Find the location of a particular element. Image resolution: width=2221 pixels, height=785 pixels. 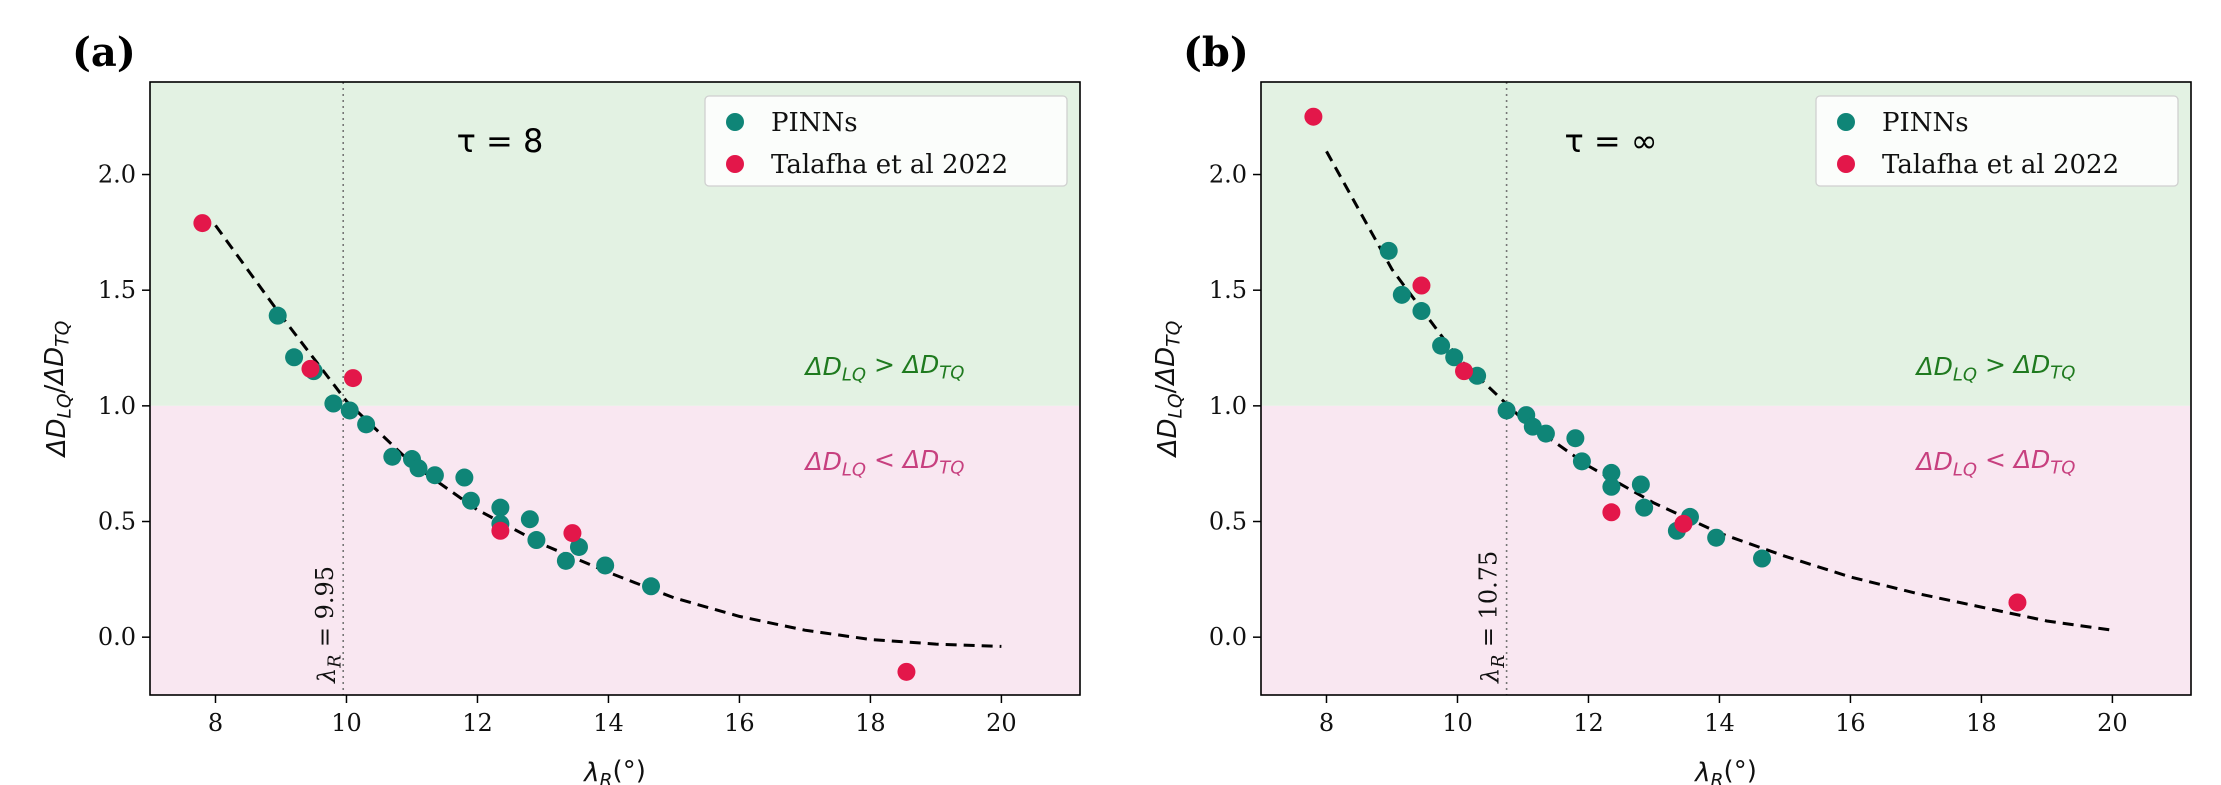

tau-label: τ = 8 is located at coordinates (500, 141).